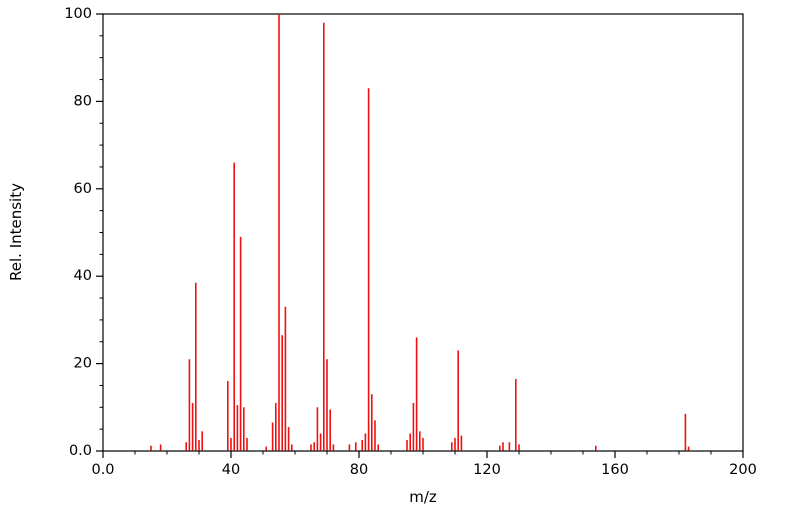 This screenshot has height=516, width=799. I want to click on x-tick-label: 0.0, so click(102, 470).